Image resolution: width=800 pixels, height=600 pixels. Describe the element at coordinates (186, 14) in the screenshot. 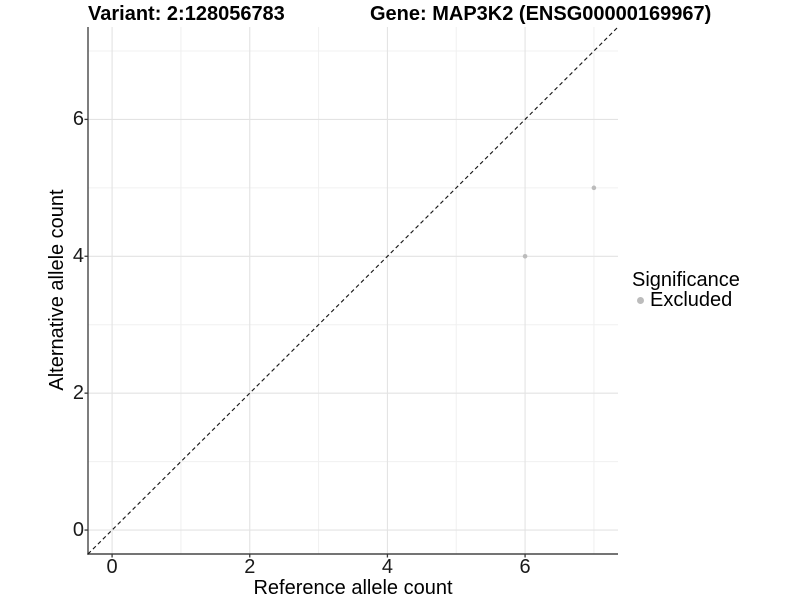

I see `chart-title-variant: Variant: 2:128056783` at that location.